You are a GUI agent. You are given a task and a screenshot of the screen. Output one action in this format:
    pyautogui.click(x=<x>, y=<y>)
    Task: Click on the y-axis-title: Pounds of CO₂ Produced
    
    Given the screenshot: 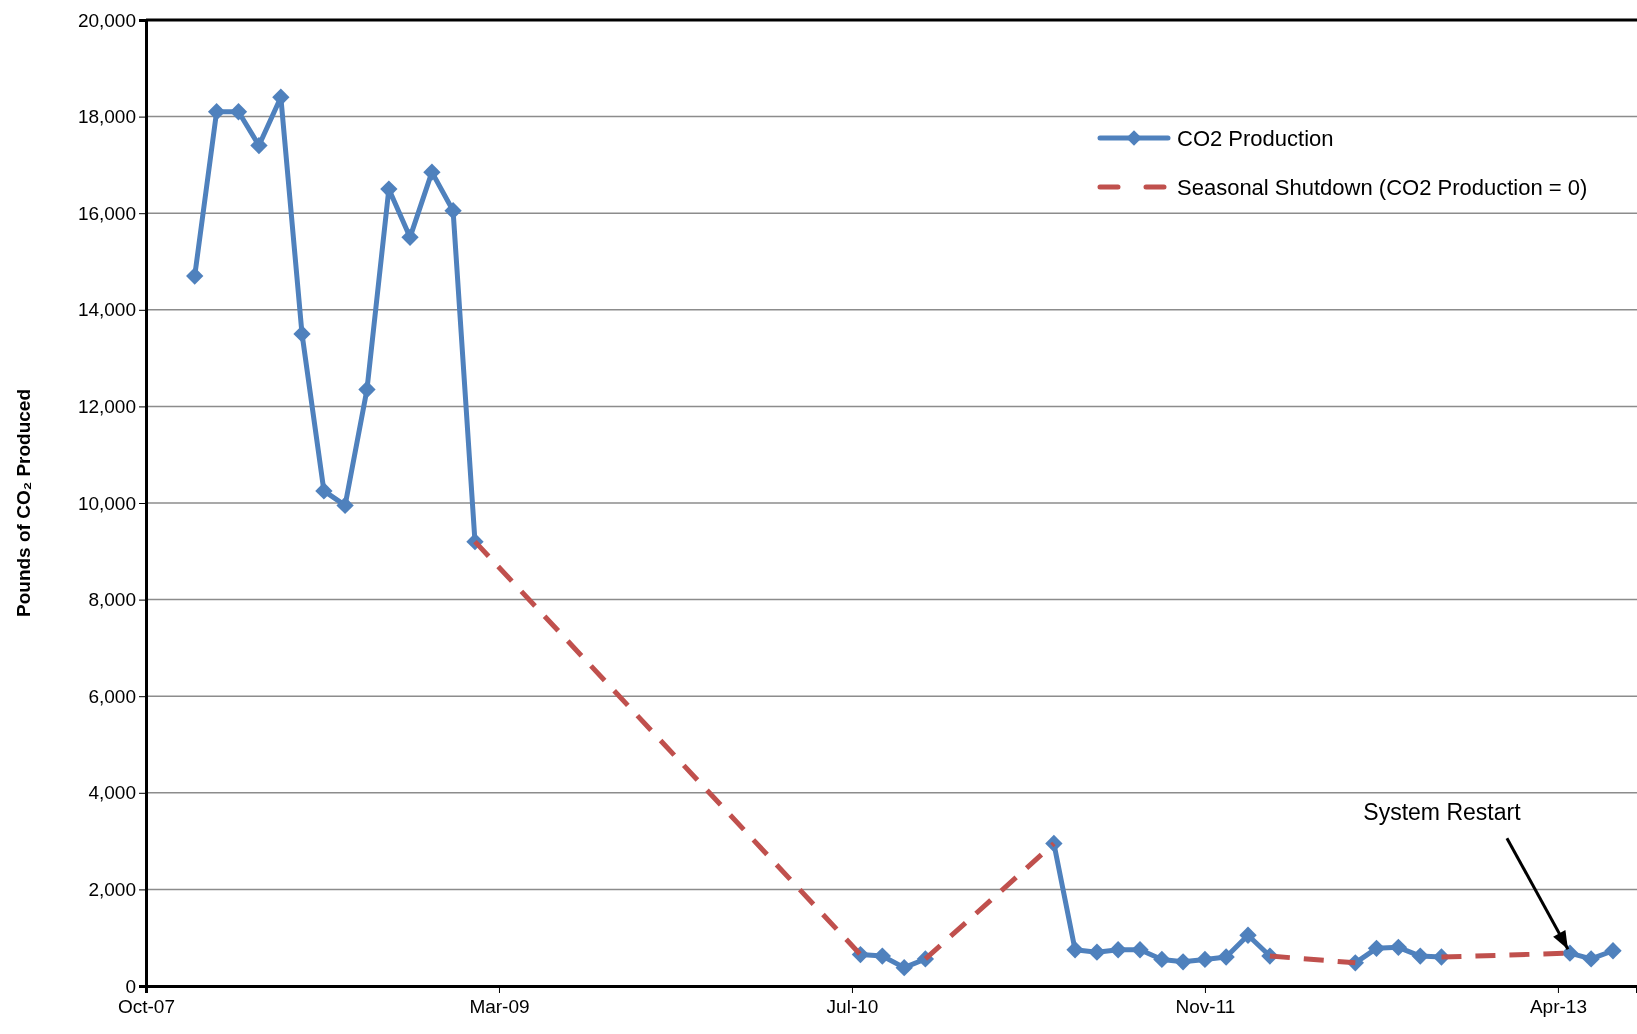 What is the action you would take?
    pyautogui.click(x=23, y=503)
    